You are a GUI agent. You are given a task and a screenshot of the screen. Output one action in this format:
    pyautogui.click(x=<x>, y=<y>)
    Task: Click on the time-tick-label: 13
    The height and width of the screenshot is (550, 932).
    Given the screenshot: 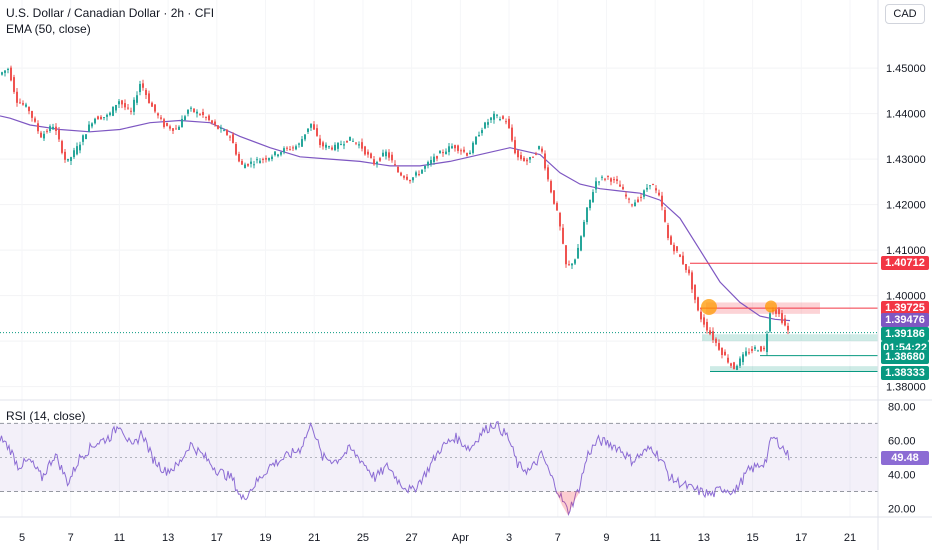 What is the action you would take?
    pyautogui.click(x=704, y=538)
    